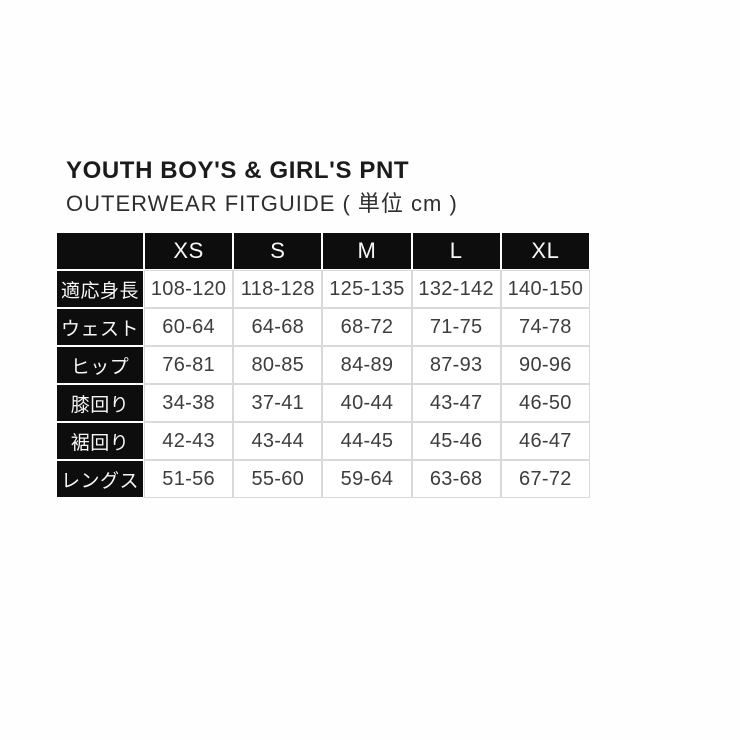 This screenshot has width=740, height=740. Describe the element at coordinates (367, 289) in the screenshot. I see `size-value-cell: 125-135` at that location.